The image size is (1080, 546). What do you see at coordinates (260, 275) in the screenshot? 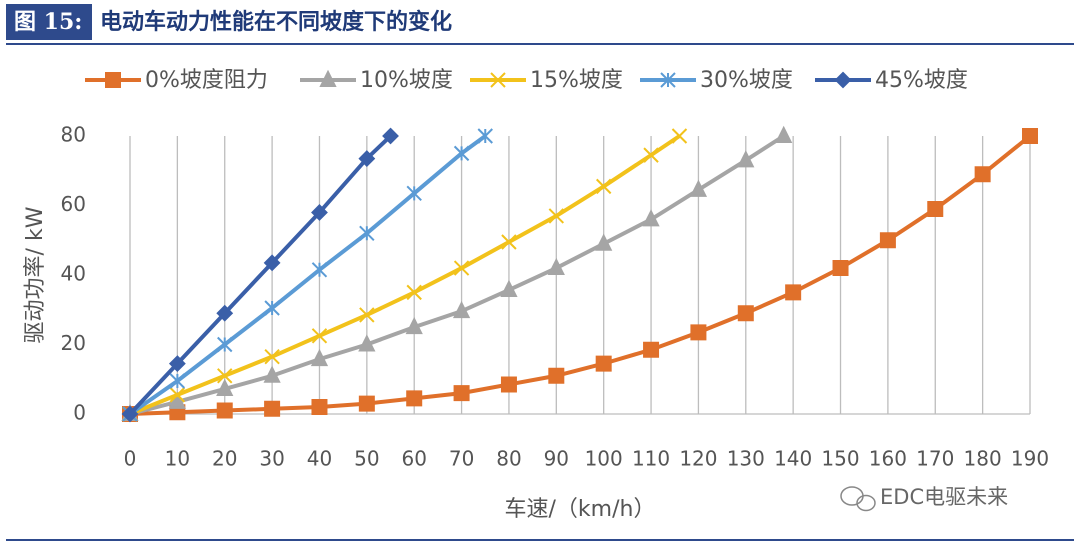
I see `series-line` at bounding box center [260, 275].